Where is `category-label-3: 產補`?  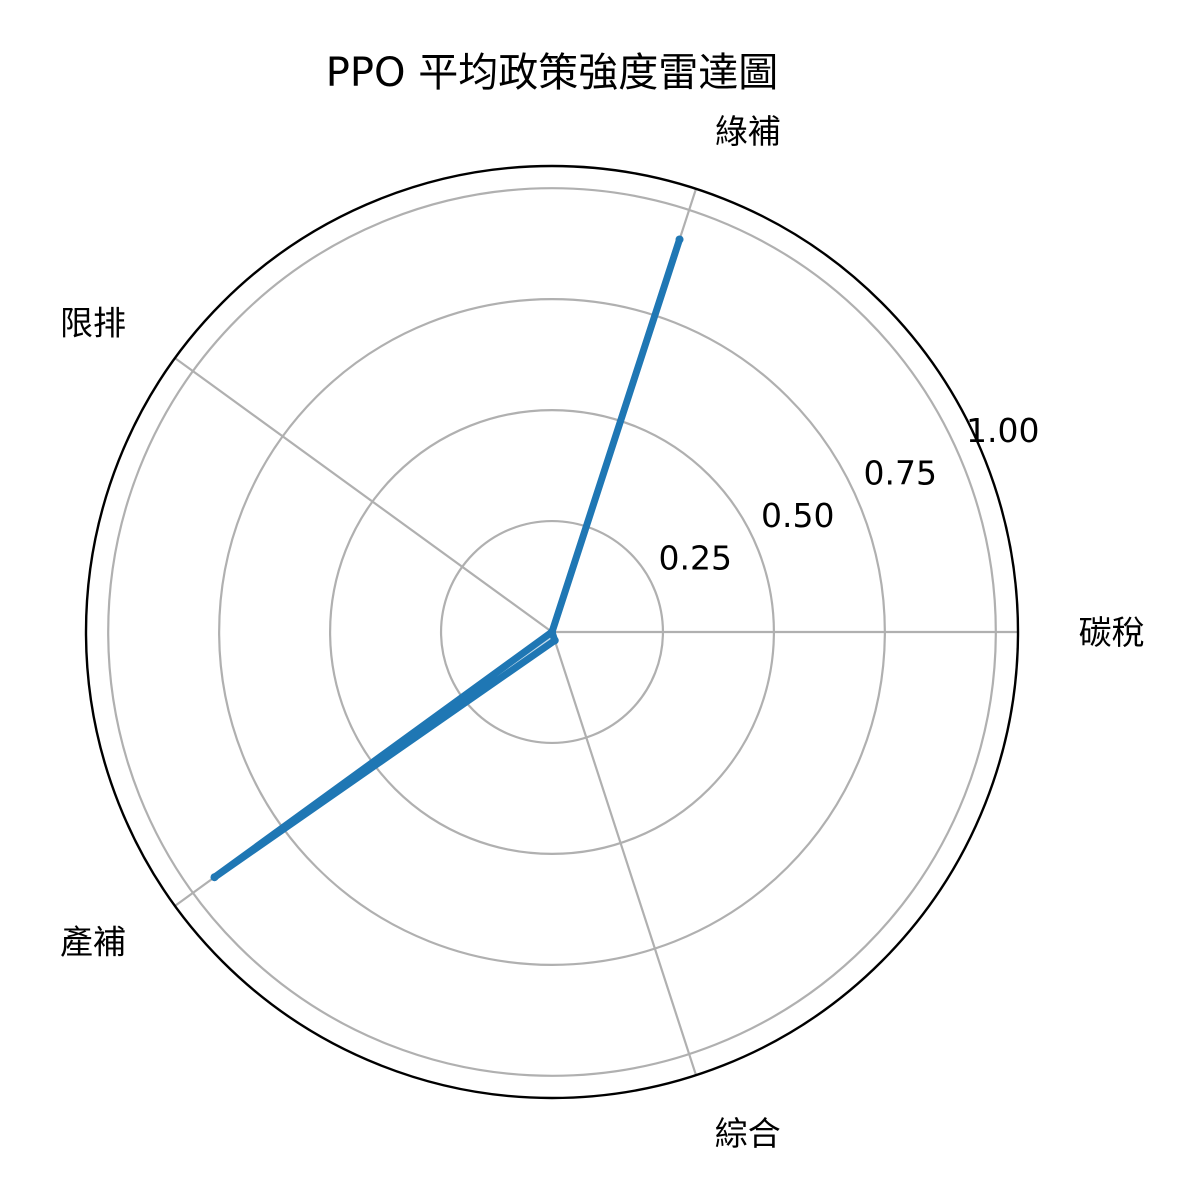
category-label-3: 產補 is located at coordinates (93, 942).